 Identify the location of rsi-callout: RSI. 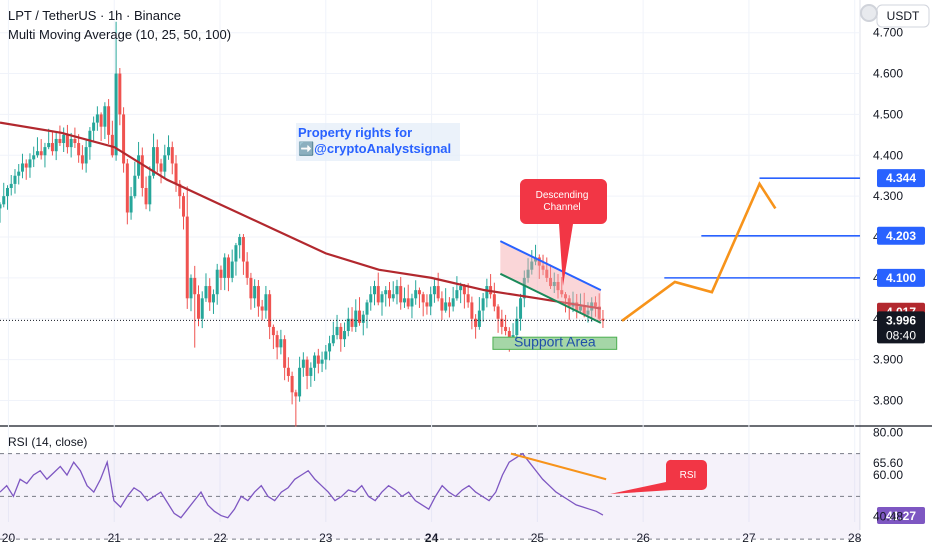
(658, 476).